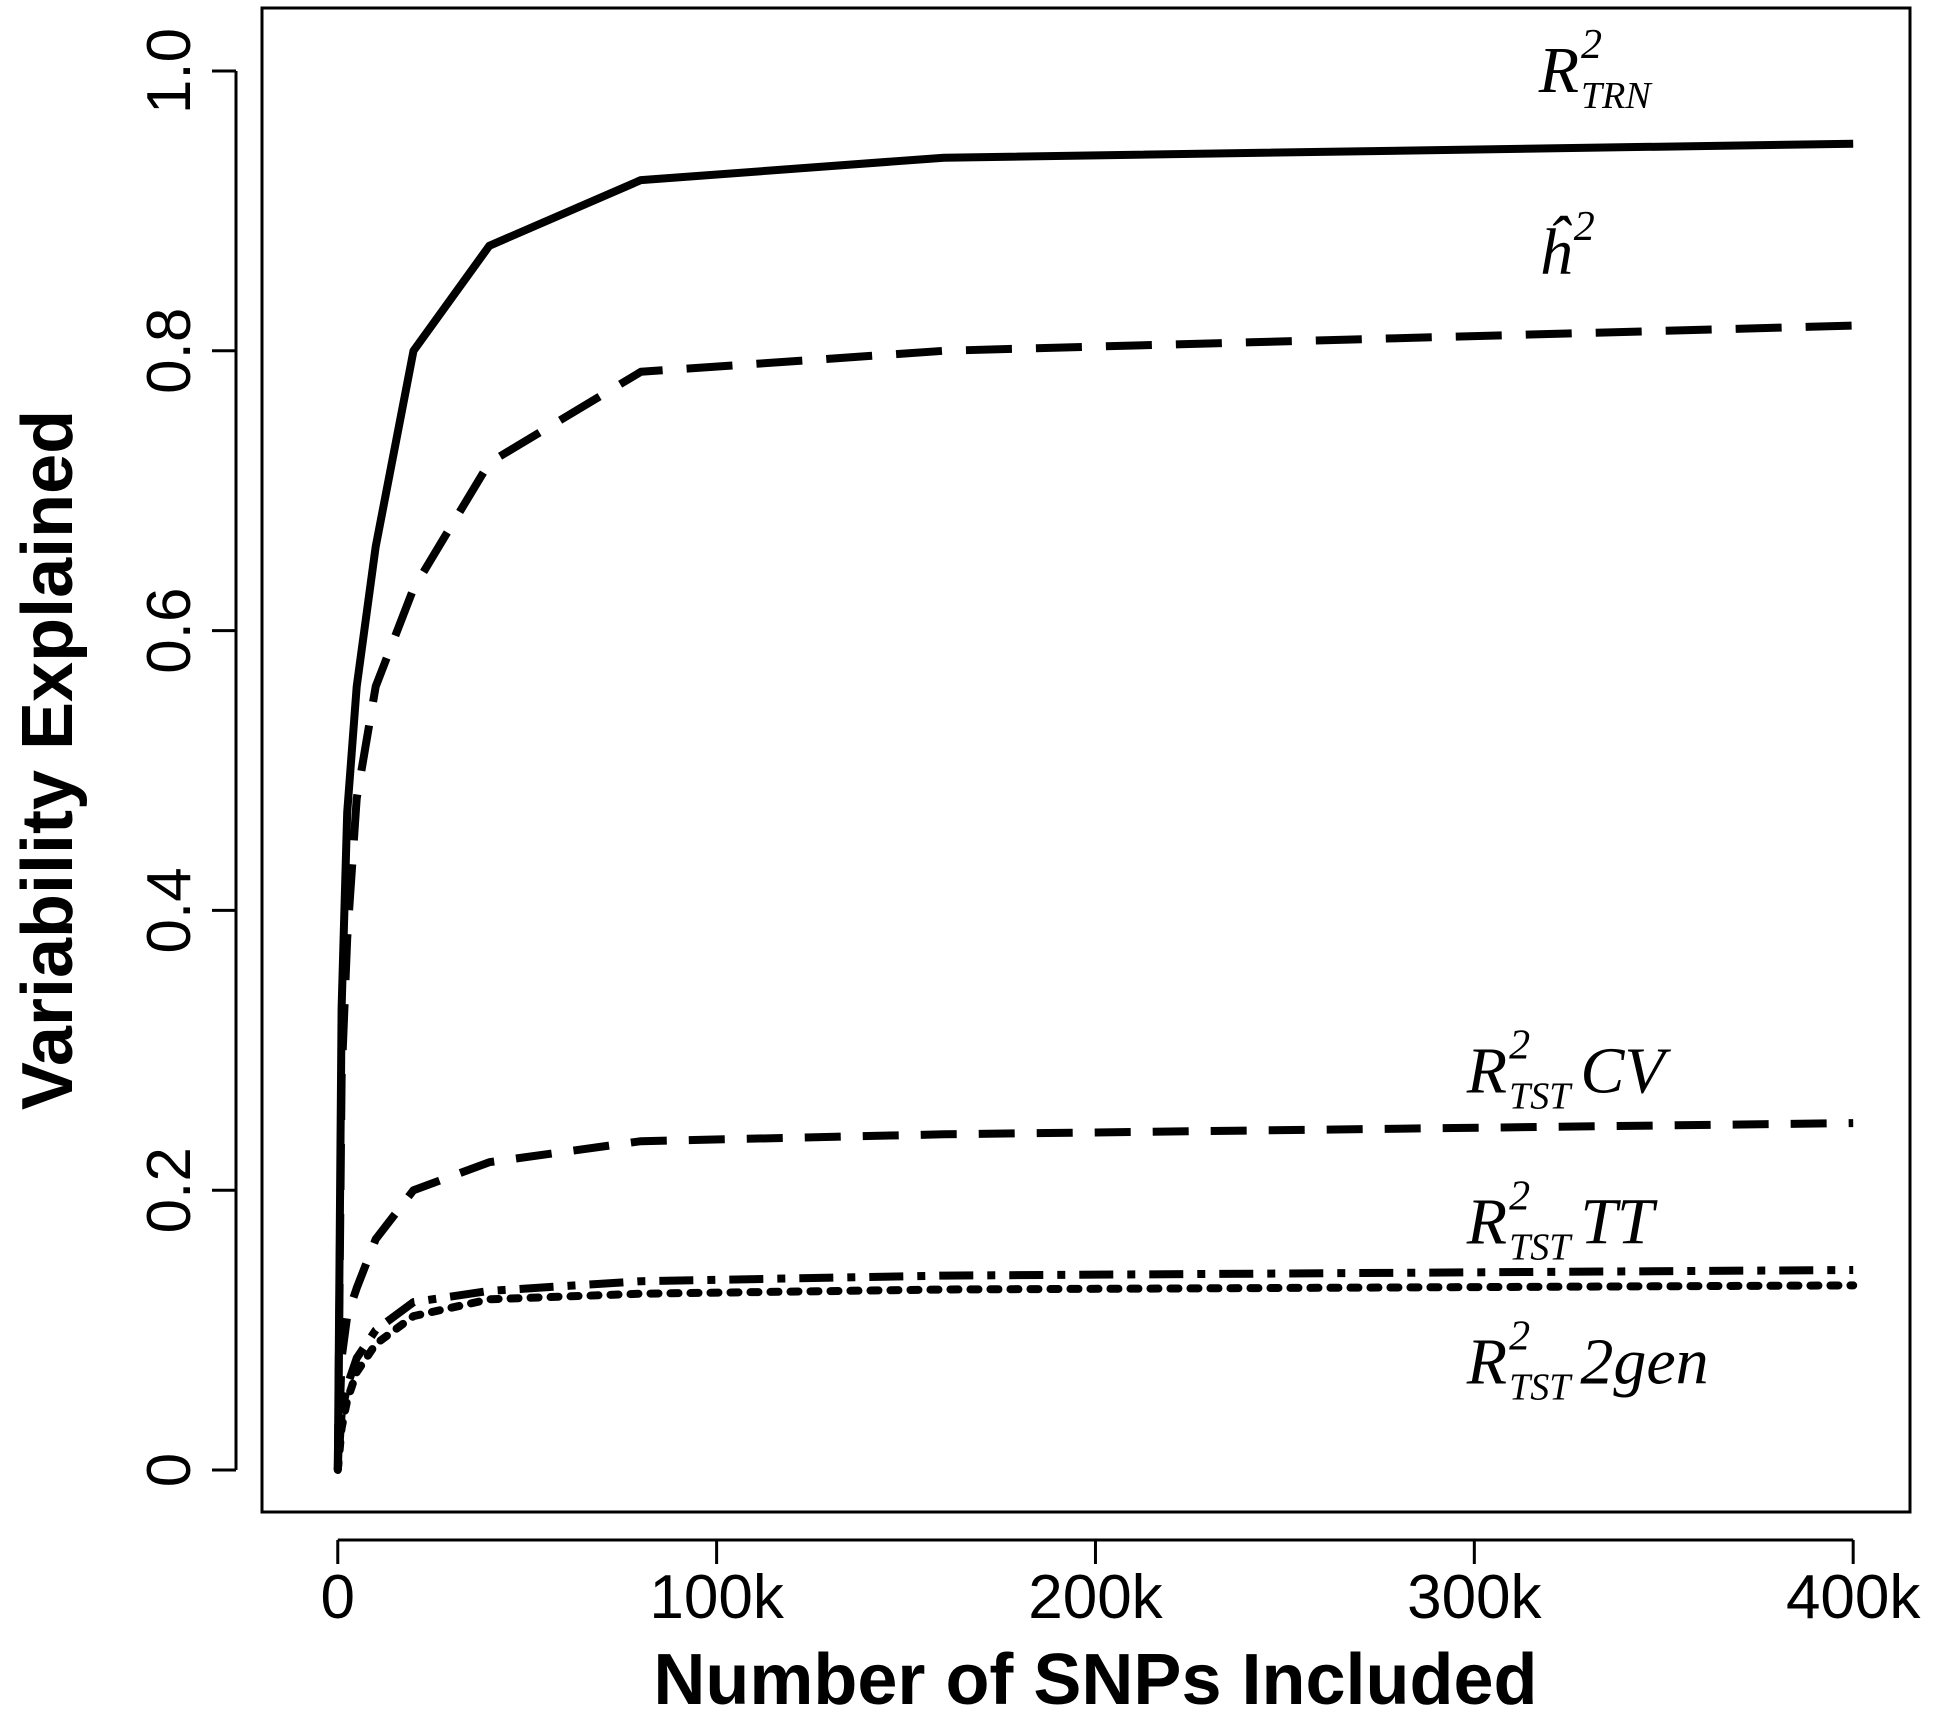  I want to click on series-label-suffix: 2gen, so click(1644, 1361).